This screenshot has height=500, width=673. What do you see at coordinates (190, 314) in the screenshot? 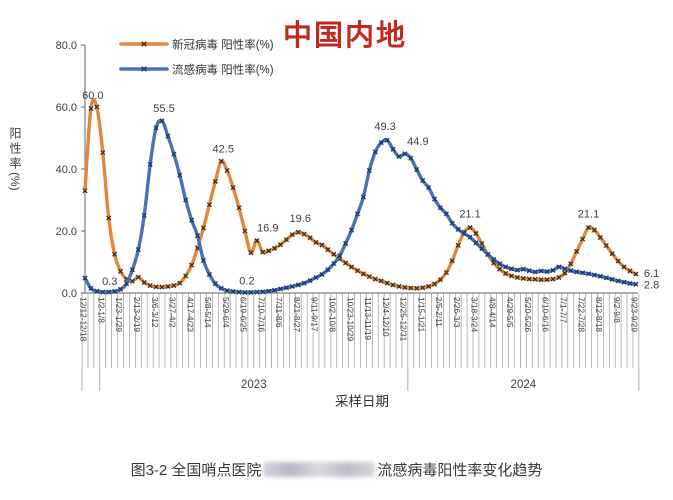
I see `x-tick-label: 4/17-4/23` at bounding box center [190, 314].